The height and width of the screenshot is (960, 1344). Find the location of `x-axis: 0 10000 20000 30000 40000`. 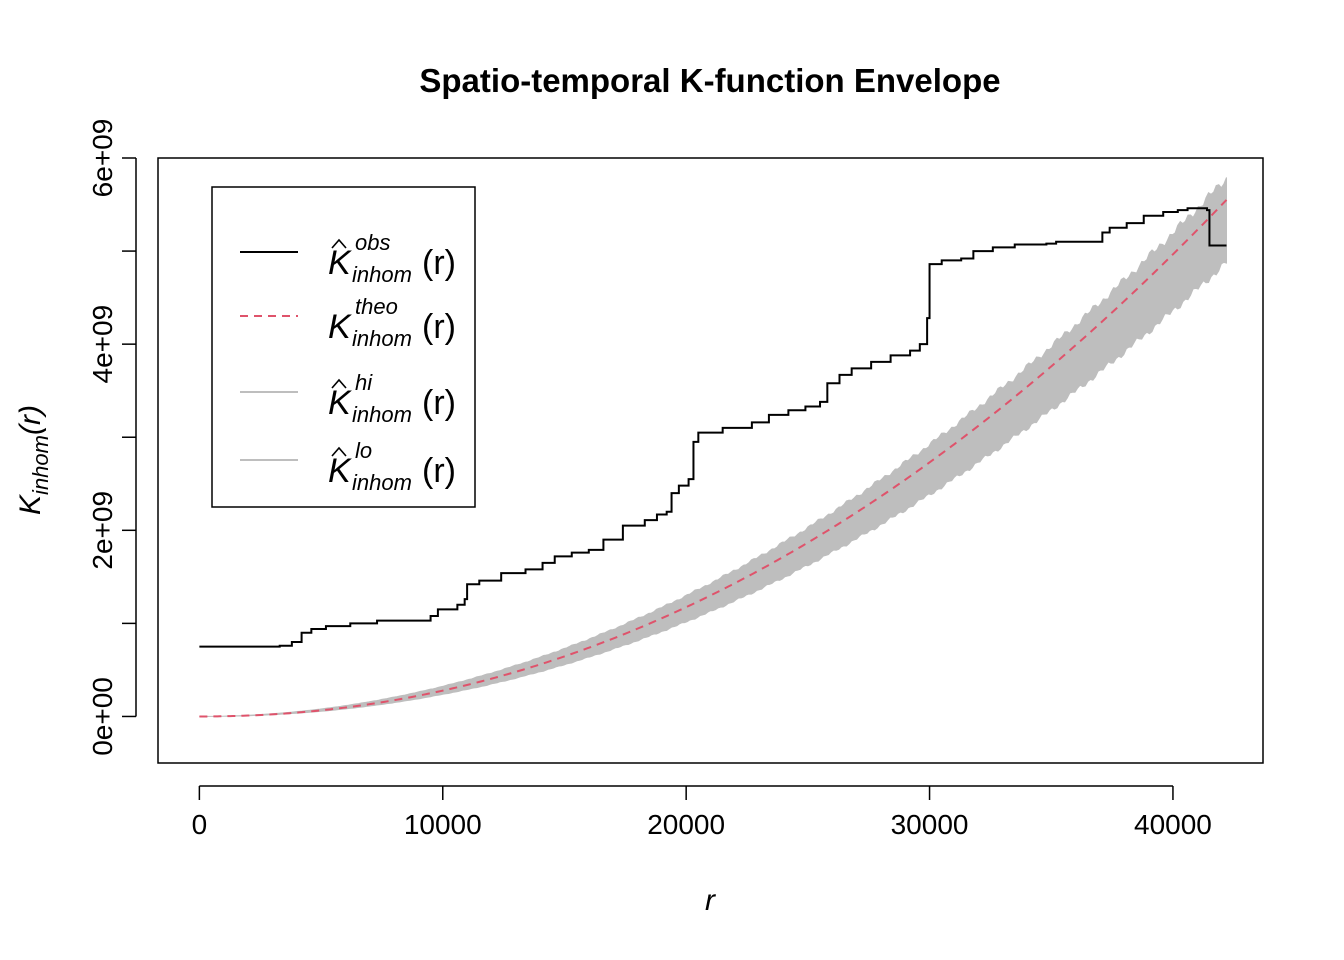

x-axis: 0 10000 20000 30000 40000 is located at coordinates (702, 812).